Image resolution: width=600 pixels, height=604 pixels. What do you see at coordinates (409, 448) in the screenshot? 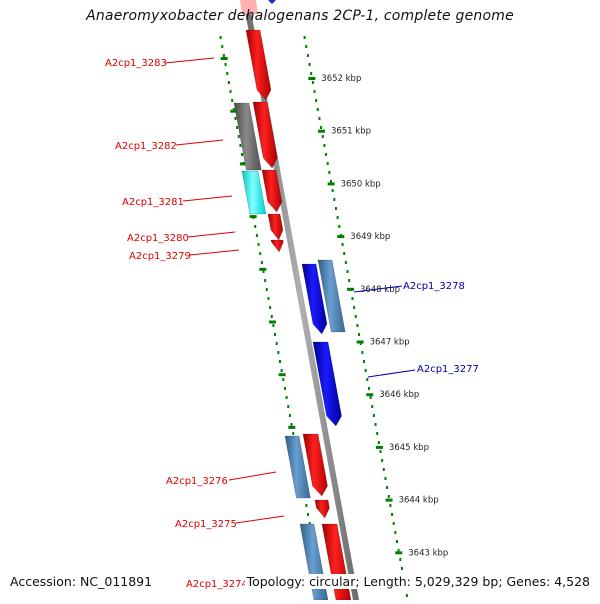
I see `ruler-tick-label: 3645 kbp` at bounding box center [409, 448].